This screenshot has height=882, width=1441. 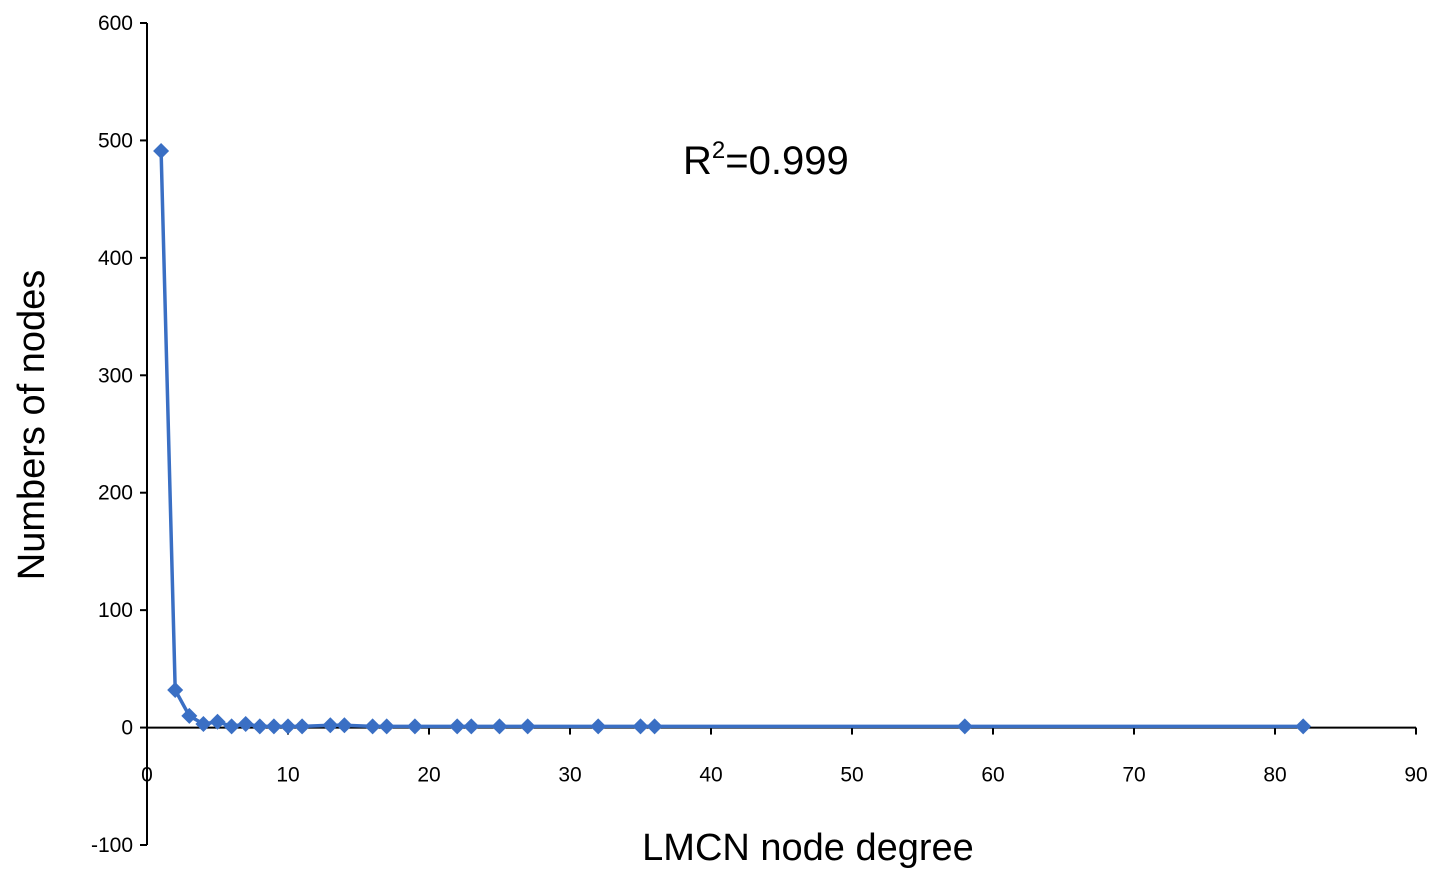 I want to click on y-tick-label: 0, so click(x=127, y=728).